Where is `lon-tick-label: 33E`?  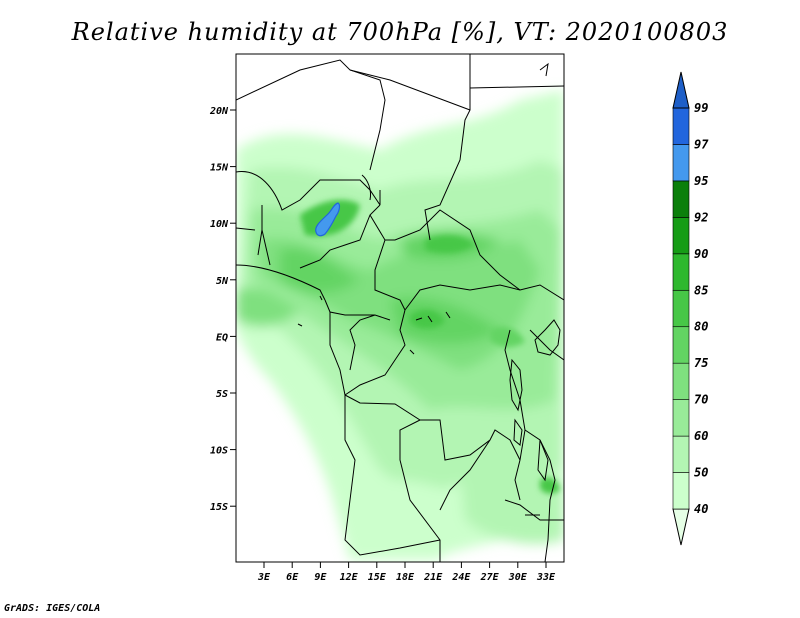 lon-tick-label: 33E is located at coordinates (546, 577).